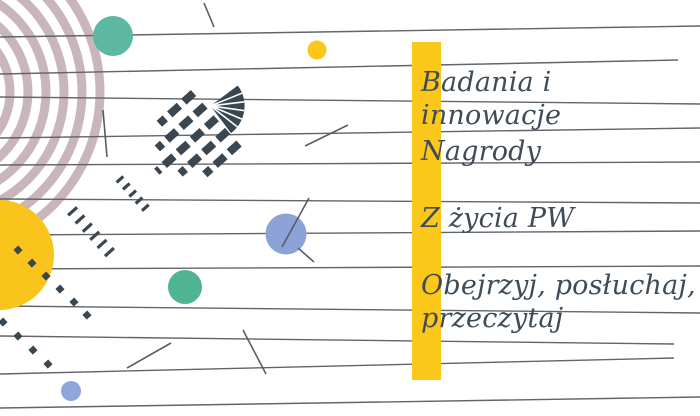 Image resolution: width=700 pixels, height=416 pixels. I want to click on rocket-exhaust-ticks, so click(108, 216).